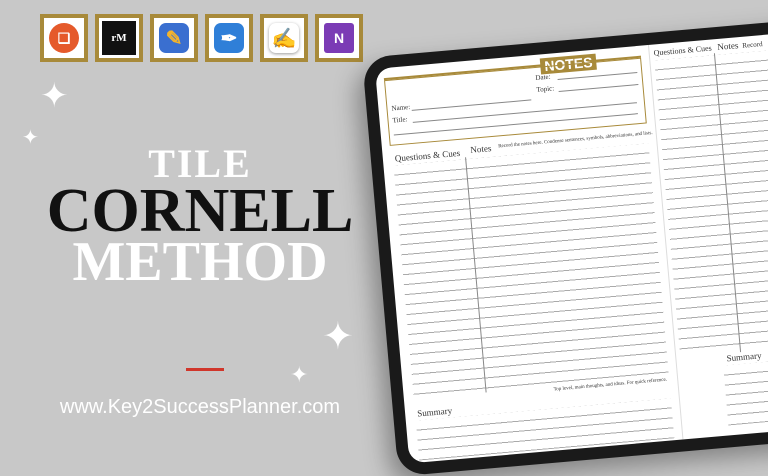 Image resolution: width=768 pixels, height=476 pixels. I want to click on date-field, so click(597, 76).